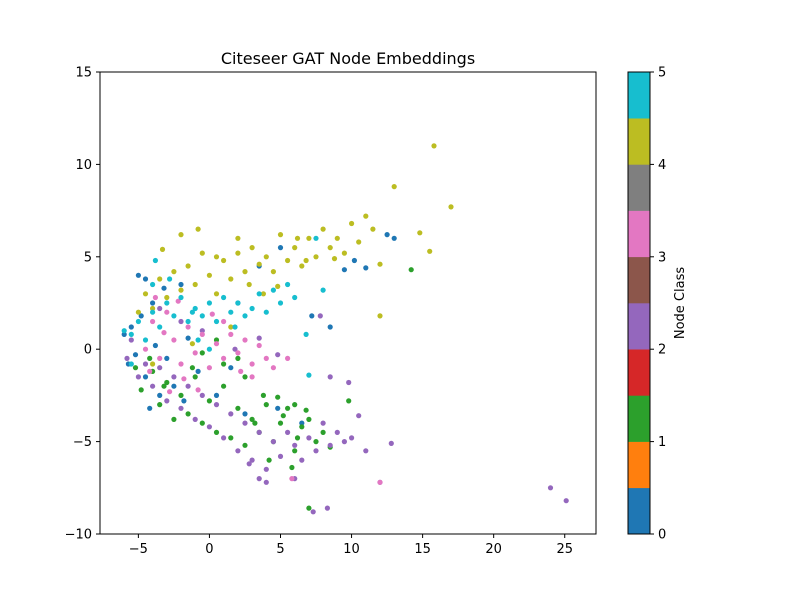 Image resolution: width=800 pixels, height=600 pixels. Describe the element at coordinates (88, 350) in the screenshot. I see `y-tick-label: 0` at that location.